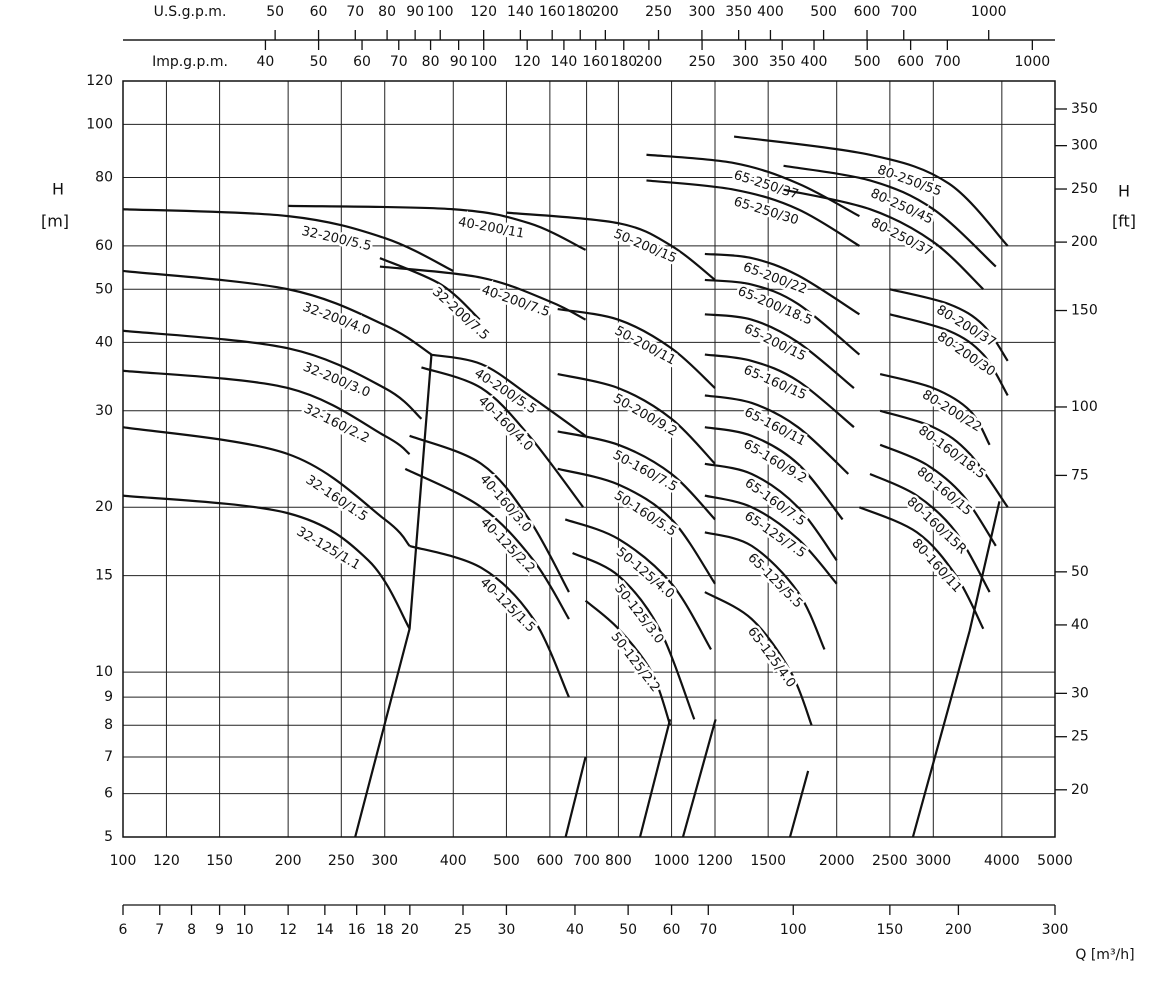  Describe the element at coordinates (644, 415) in the screenshot. I see `curve-label: 50-200/9.2` at that location.